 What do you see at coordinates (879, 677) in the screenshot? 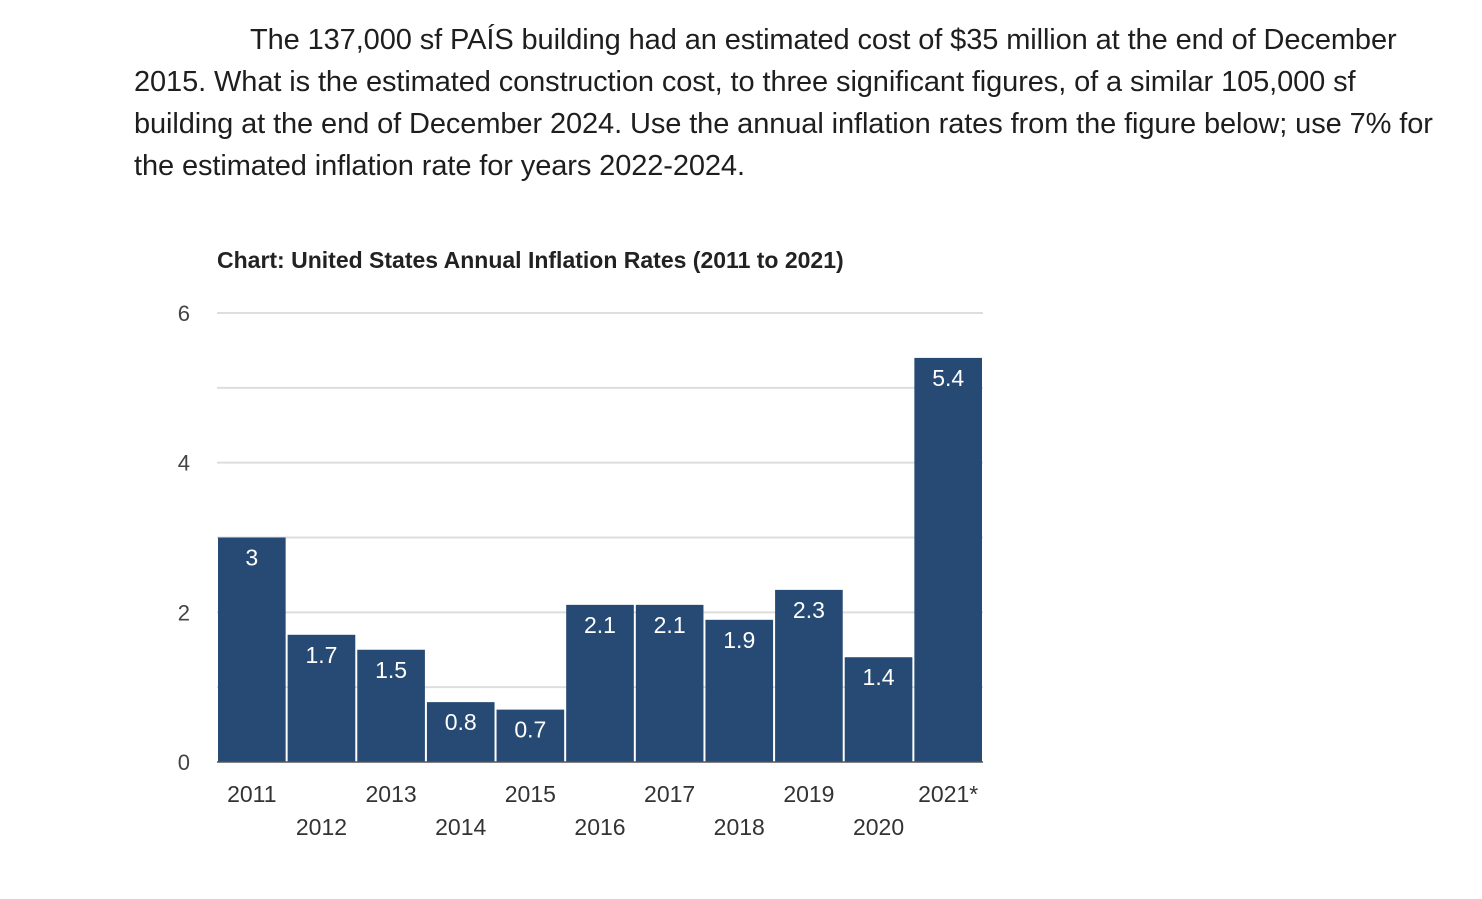
I see `data-label: 1.4` at bounding box center [879, 677].